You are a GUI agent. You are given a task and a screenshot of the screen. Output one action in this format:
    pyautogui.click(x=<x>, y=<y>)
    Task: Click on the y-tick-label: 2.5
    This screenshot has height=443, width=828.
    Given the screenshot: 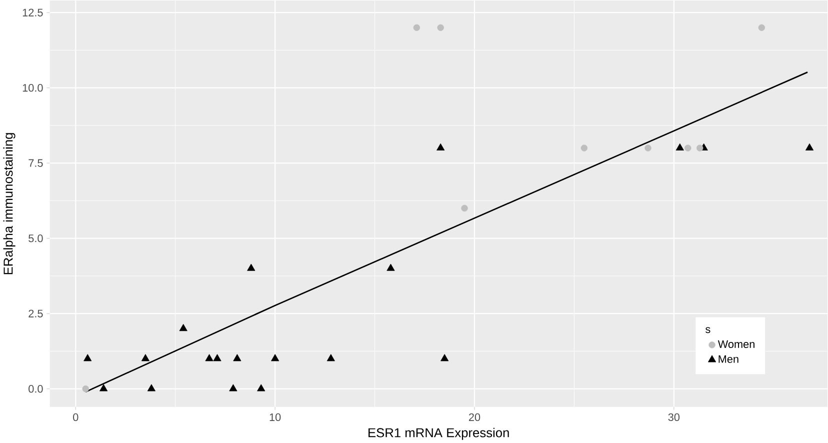 What is the action you would take?
    pyautogui.click(x=35, y=314)
    